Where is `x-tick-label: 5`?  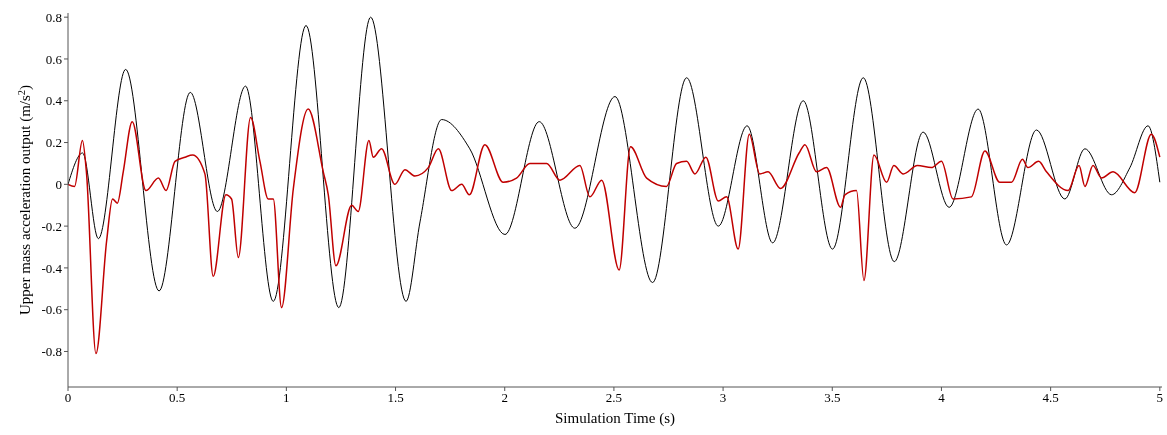
x-tick-label: 5 is located at coordinates (1160, 398).